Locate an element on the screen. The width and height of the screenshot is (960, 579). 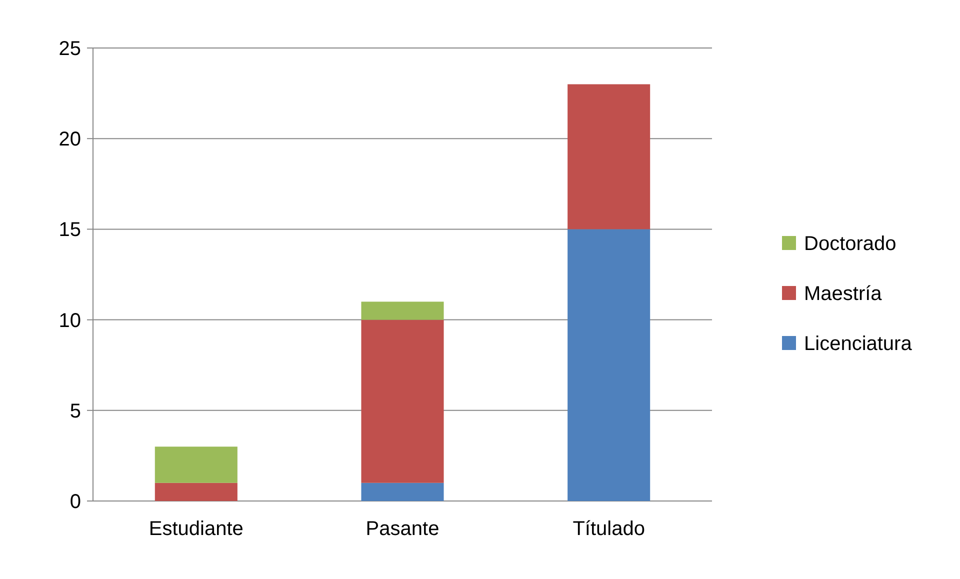
x-tick-label: Pasante is located at coordinates (403, 529).